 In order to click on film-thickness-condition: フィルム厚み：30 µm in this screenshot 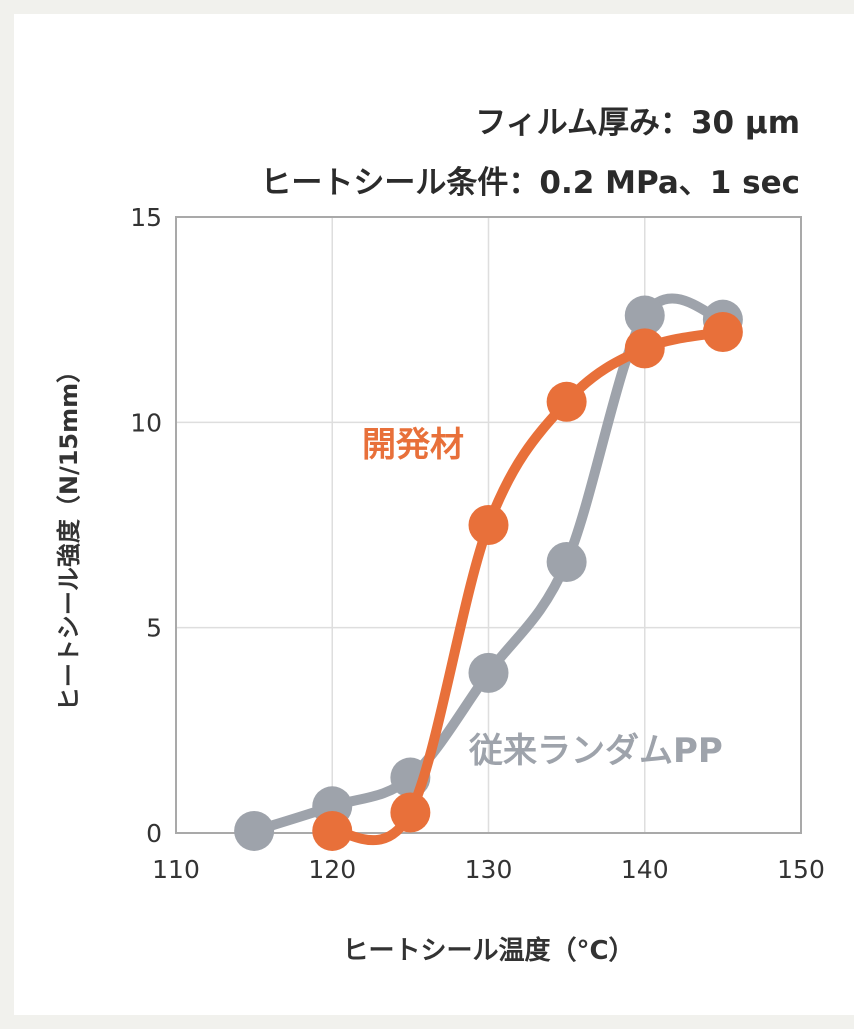, I will do `click(637, 123)`.